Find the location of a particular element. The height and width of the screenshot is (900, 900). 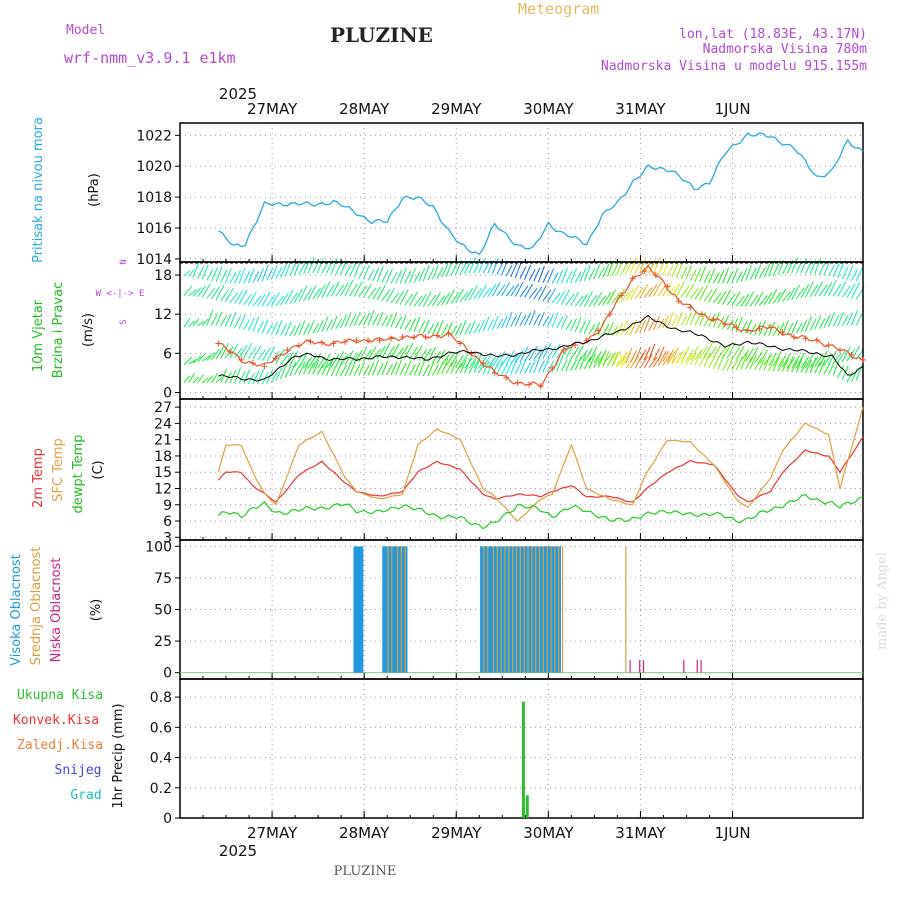

precip-ytick-label: 0.8 is located at coordinates (161, 698).